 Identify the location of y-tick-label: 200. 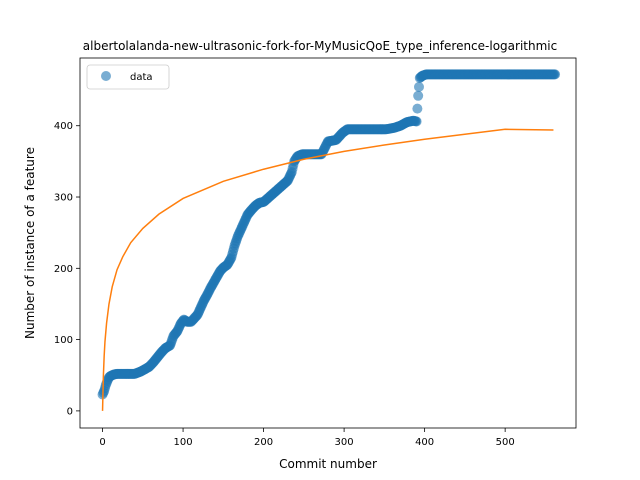
(63, 269).